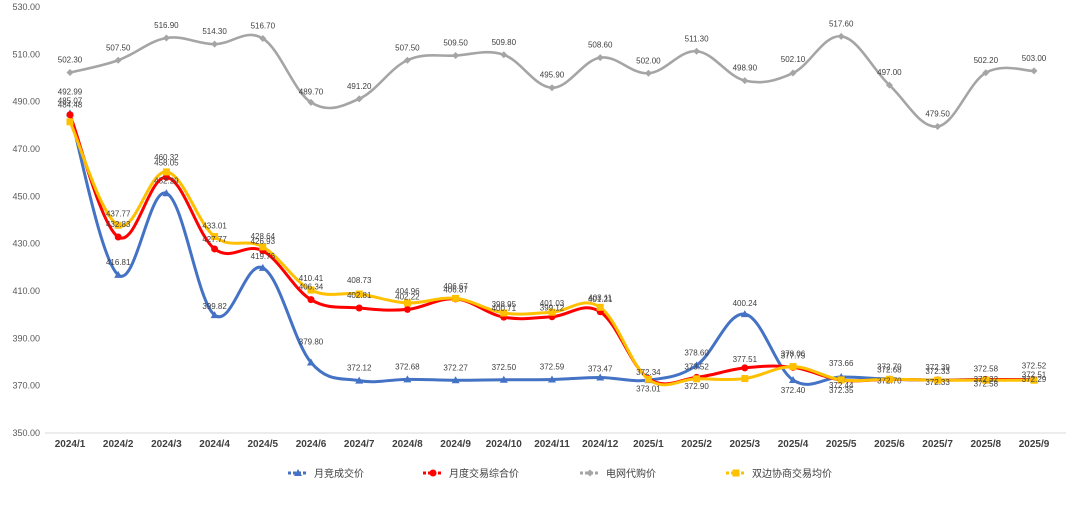 The image size is (1080, 507). What do you see at coordinates (841, 444) in the screenshot?
I see `x-tick-label: 2025/5` at bounding box center [841, 444].